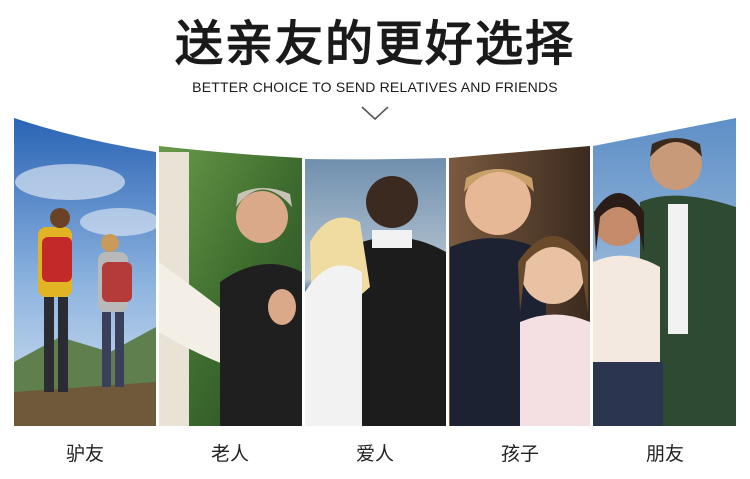 The image size is (750, 479). What do you see at coordinates (229, 454) in the screenshot?
I see `label-elderly: 老人` at bounding box center [229, 454].